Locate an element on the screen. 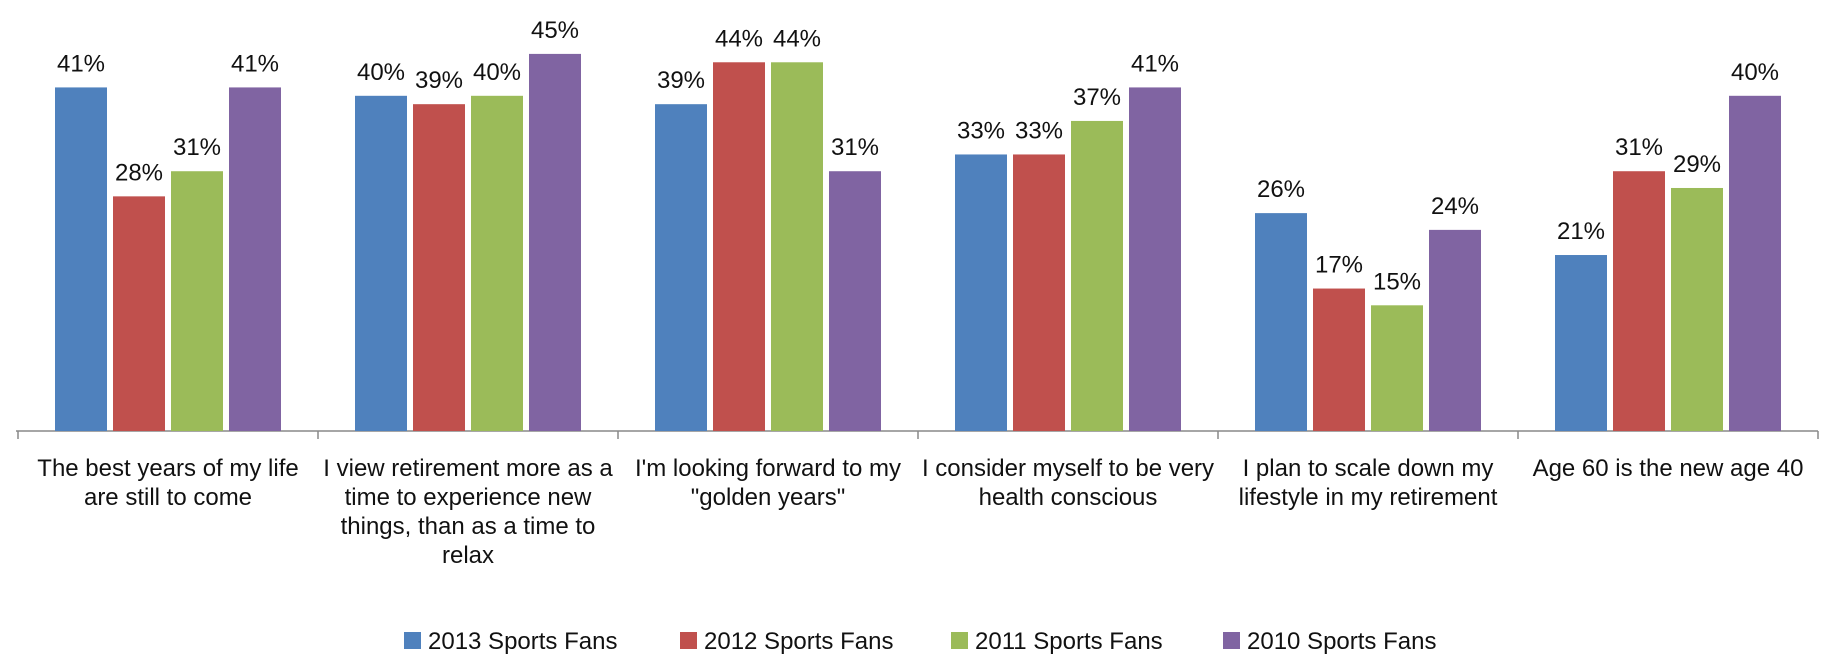  x-tick-label: Age 60 is the new age 40 is located at coordinates (1668, 468).